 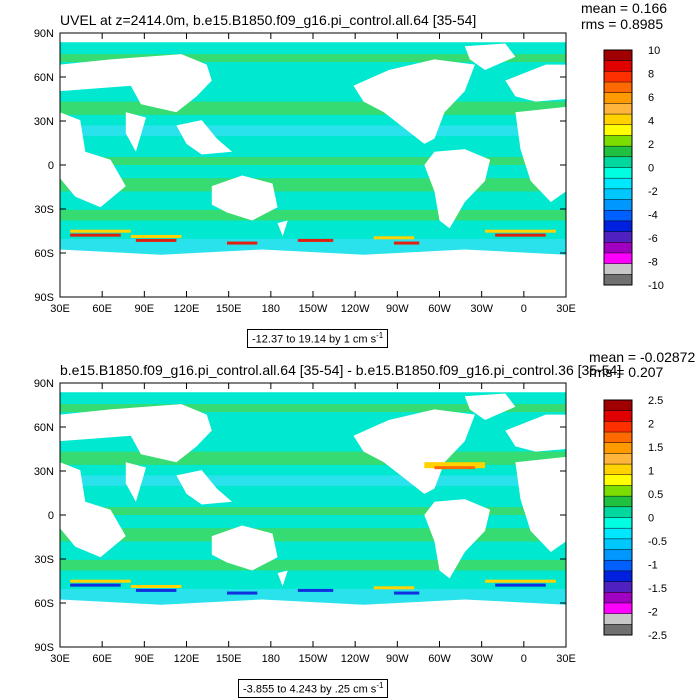 What do you see at coordinates (355, 309) in the screenshot?
I see `x-tick-label: 120W` at bounding box center [355, 309].